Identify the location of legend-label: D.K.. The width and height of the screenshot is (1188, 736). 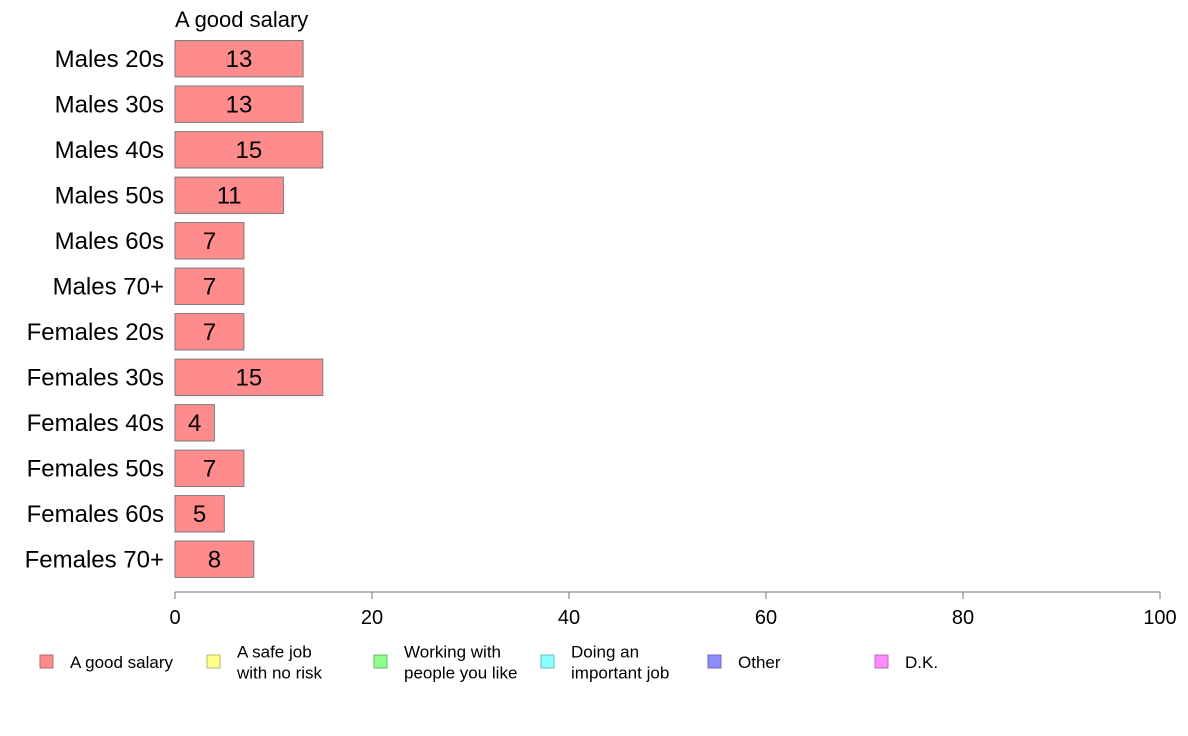
(921, 662).